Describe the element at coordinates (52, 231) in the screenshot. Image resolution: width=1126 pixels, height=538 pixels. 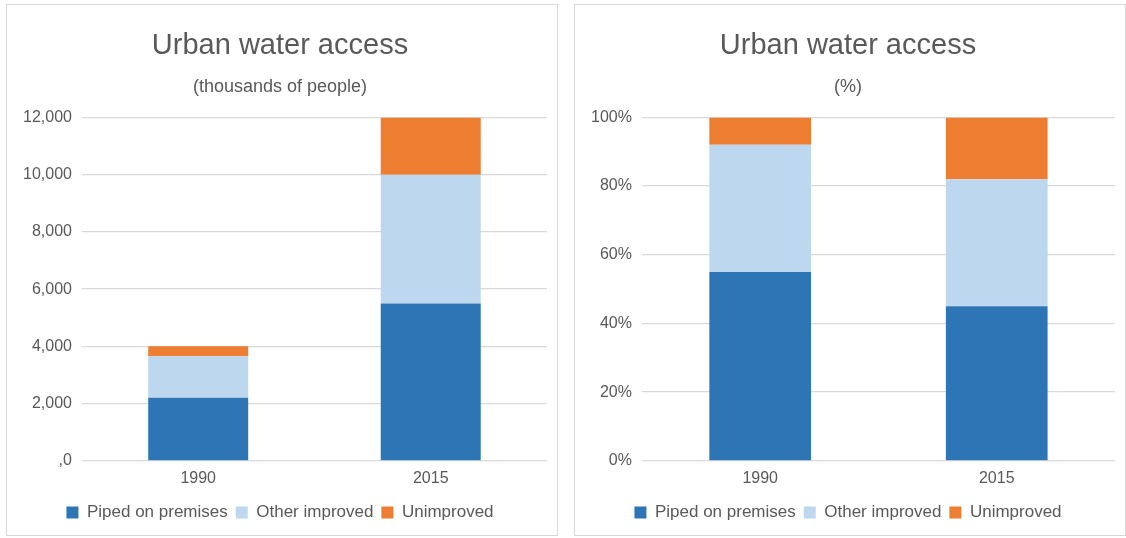
I see `y-tick-label: 8,000` at that location.